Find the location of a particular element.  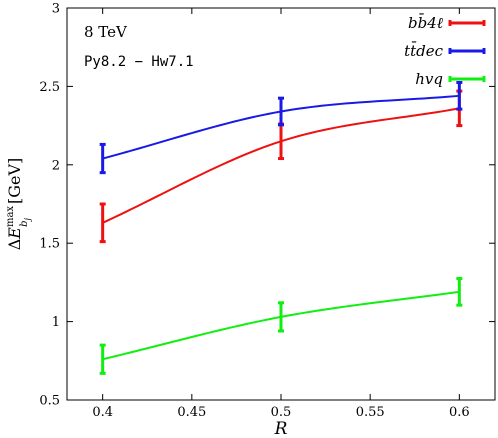

ylabel-subsubscript: j is located at coordinates (27, 220).